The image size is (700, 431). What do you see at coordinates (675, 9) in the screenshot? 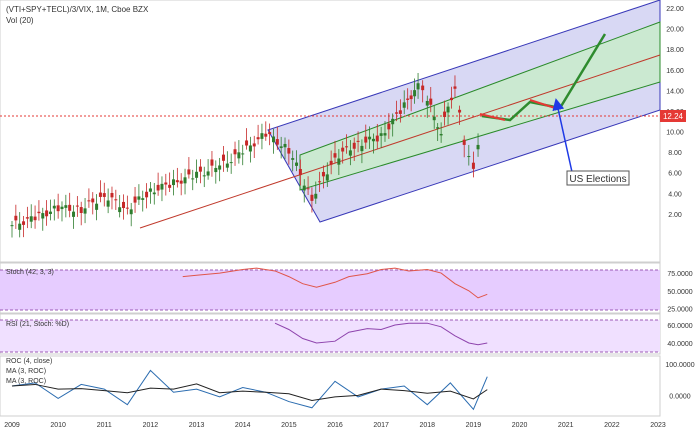
I see `price-tick-label: 22.00` at bounding box center [675, 9].